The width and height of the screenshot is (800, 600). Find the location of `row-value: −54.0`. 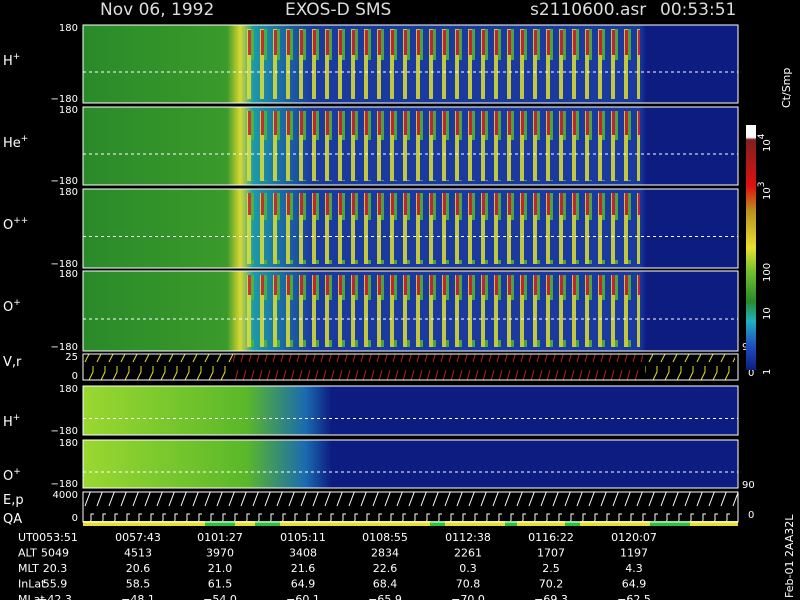

row-value: −54.0 is located at coordinates (220, 596).